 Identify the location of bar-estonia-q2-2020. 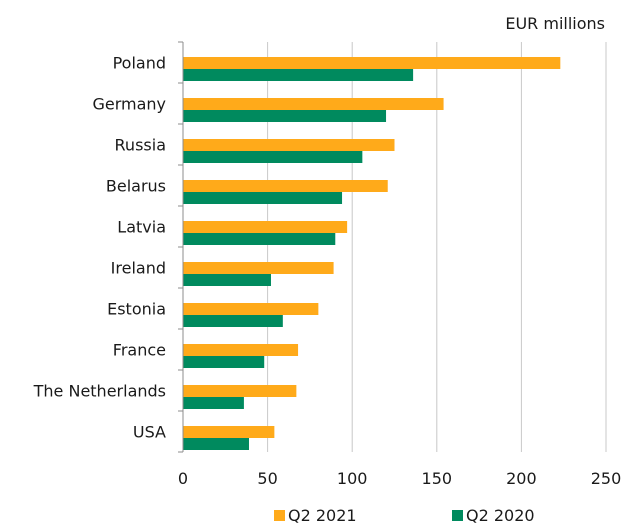
(233, 321).